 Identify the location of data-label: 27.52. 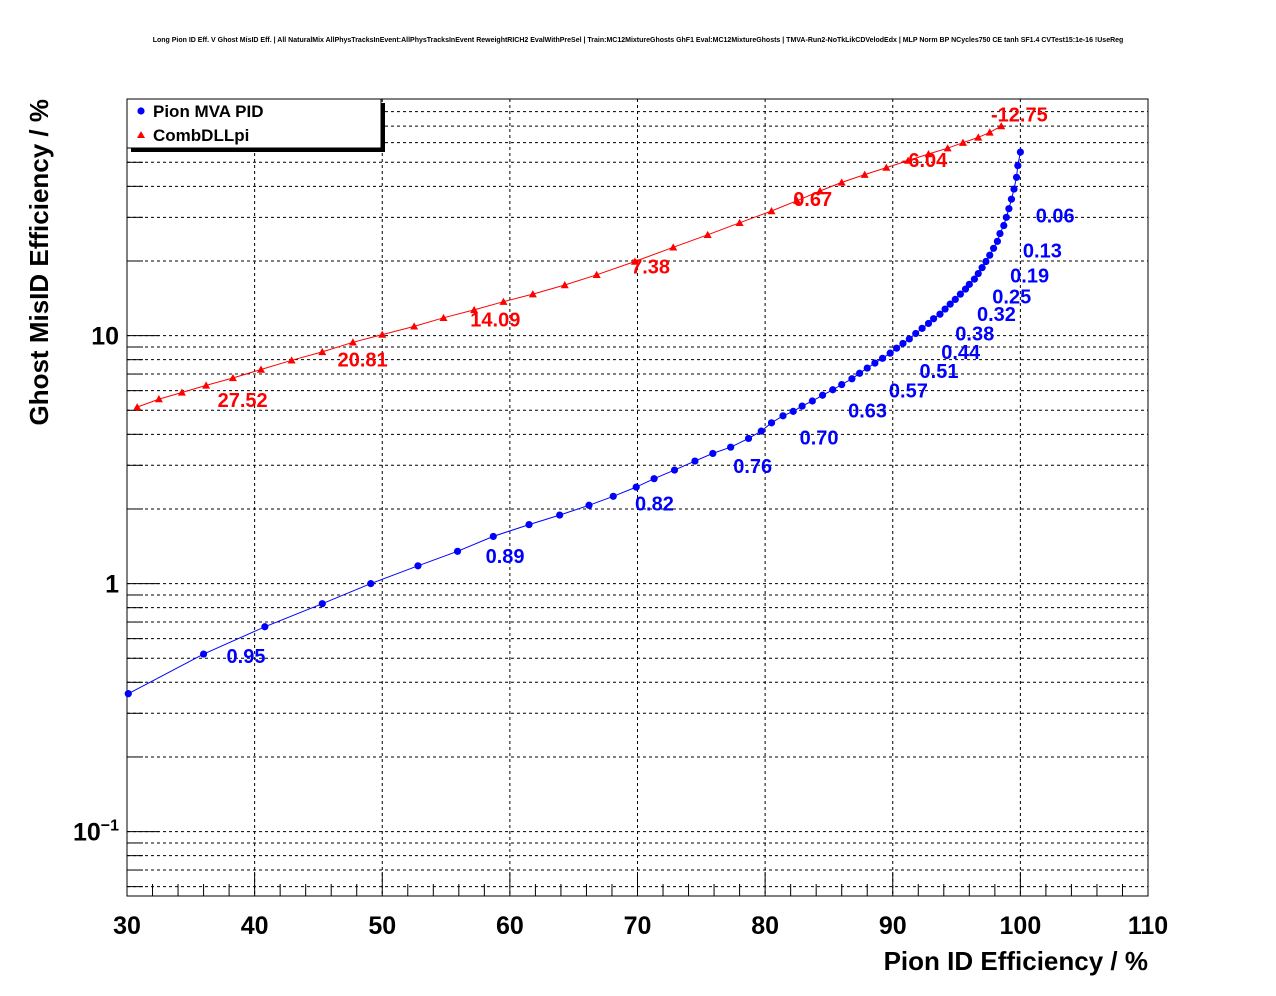
(243, 401).